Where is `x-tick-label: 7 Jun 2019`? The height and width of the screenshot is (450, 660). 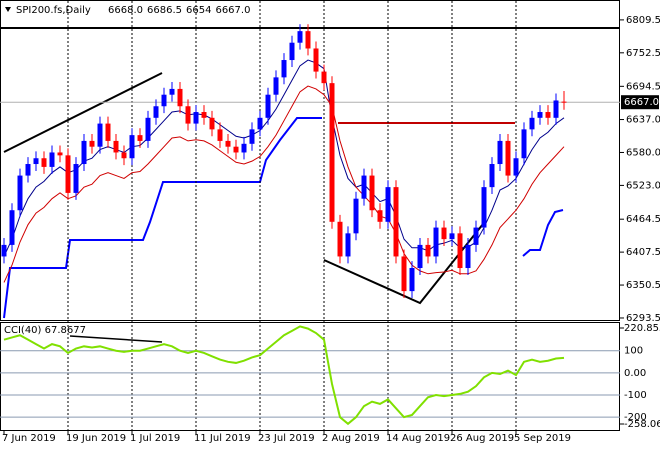
x-tick-label: 7 Jun 2019 is located at coordinates (29, 438).